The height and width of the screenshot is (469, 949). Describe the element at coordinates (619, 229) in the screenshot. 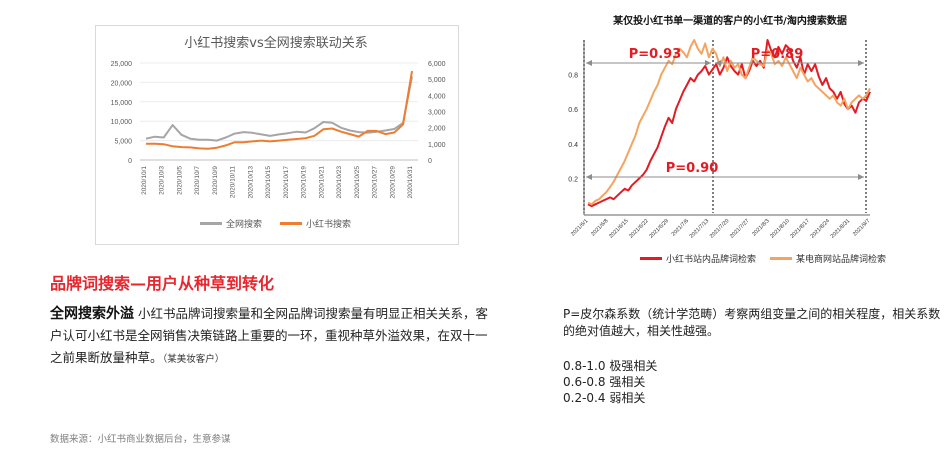

I see `x-tick-label: 2021/6/15` at that location.